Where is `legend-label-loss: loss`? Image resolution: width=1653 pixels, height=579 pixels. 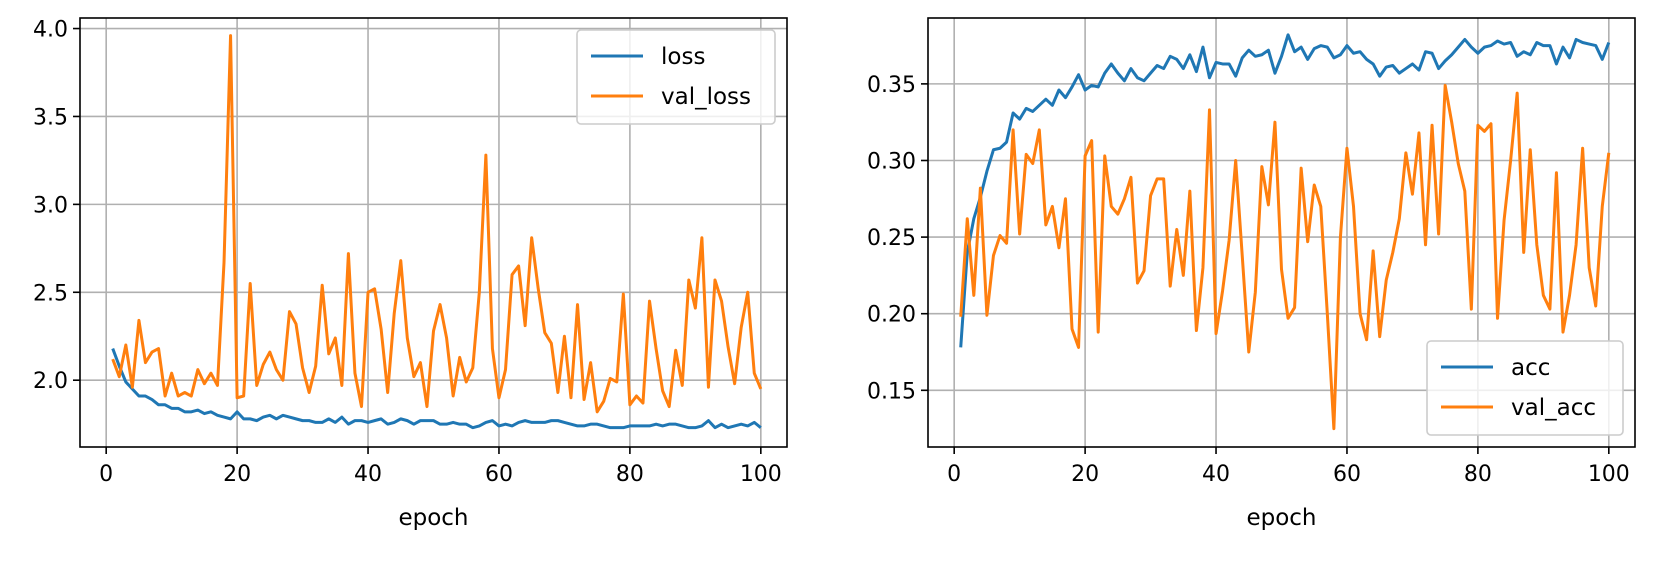
legend-label-loss: loss is located at coordinates (683, 57).